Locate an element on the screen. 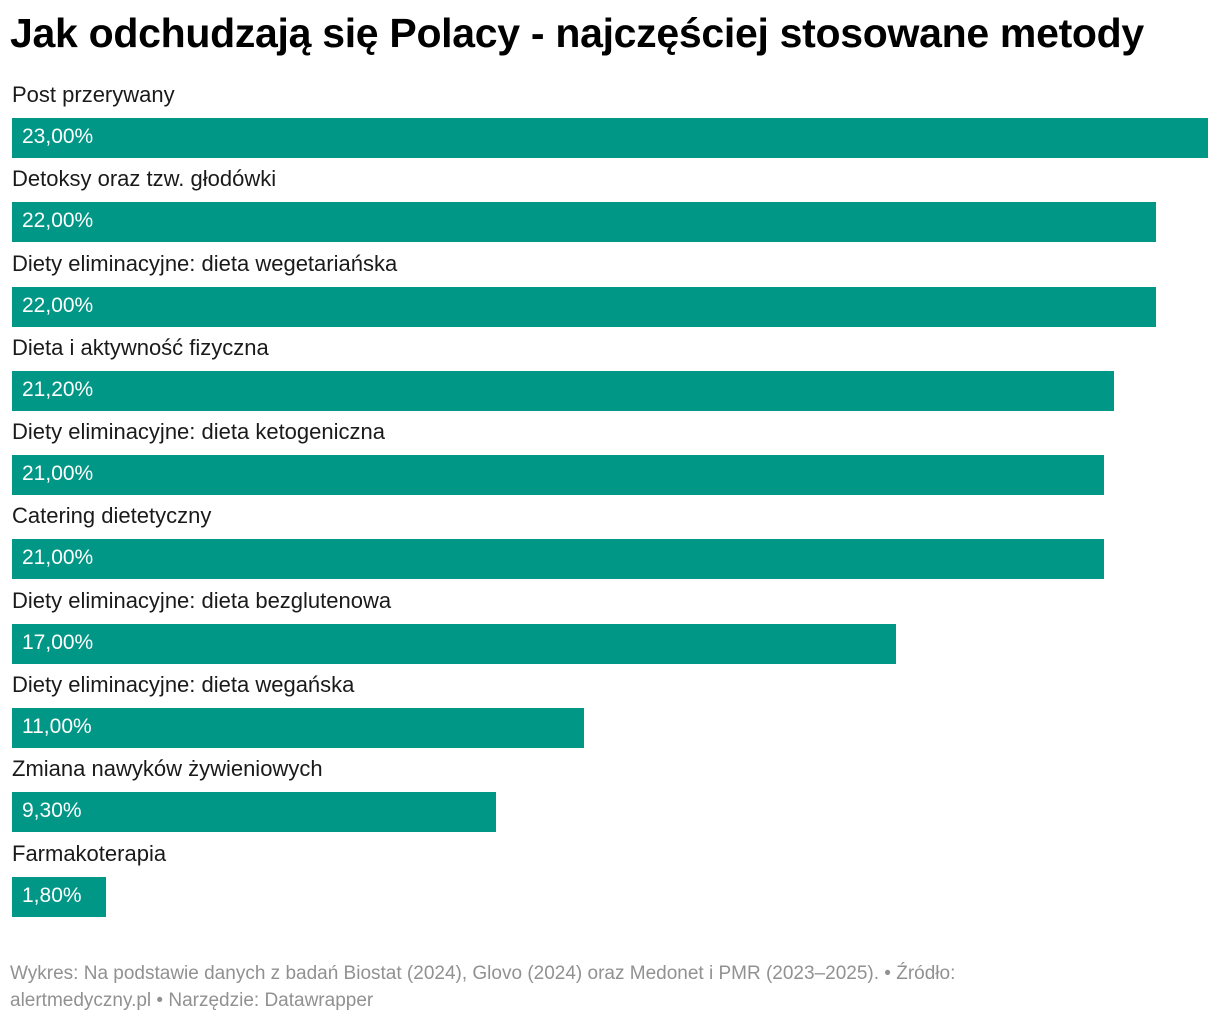  bar-row: Post przerywany 23,00% is located at coordinates (610, 124).